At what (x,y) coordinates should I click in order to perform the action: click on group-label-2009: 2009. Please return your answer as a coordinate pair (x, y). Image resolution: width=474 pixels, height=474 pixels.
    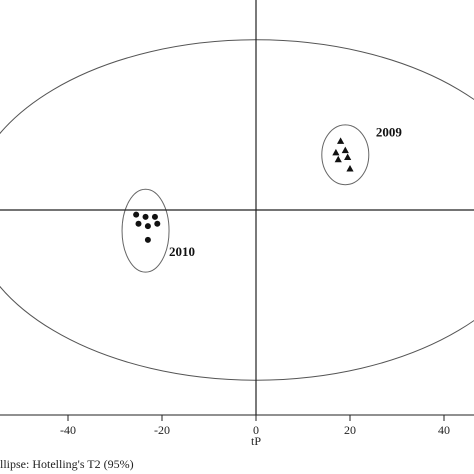
    Looking at the image, I should click on (389, 131).